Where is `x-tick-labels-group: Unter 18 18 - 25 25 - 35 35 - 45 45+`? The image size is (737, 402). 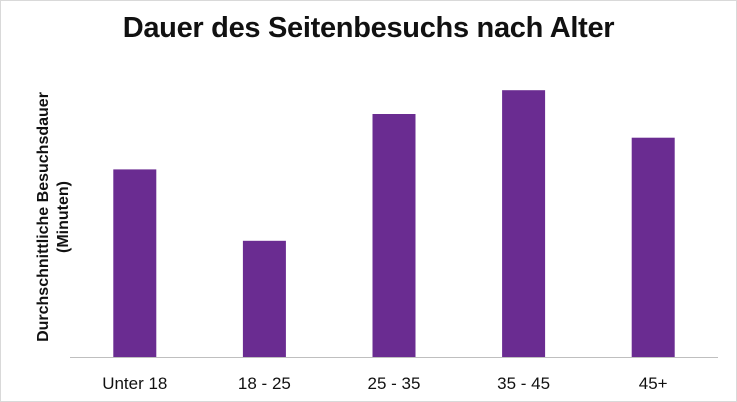 x-tick-labels-group: Unter 18 18 - 25 25 - 35 35 - 45 45+ is located at coordinates (384, 383).